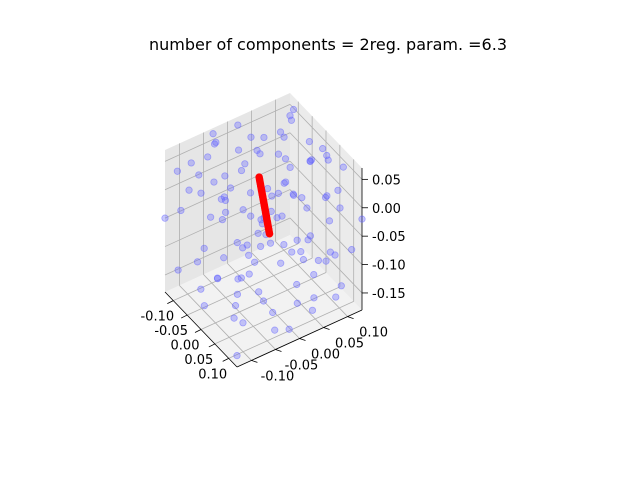 This screenshot has height=480, width=640. What do you see at coordinates (325, 355) in the screenshot?
I see `y-tick-label: 0.00` at bounding box center [325, 355].